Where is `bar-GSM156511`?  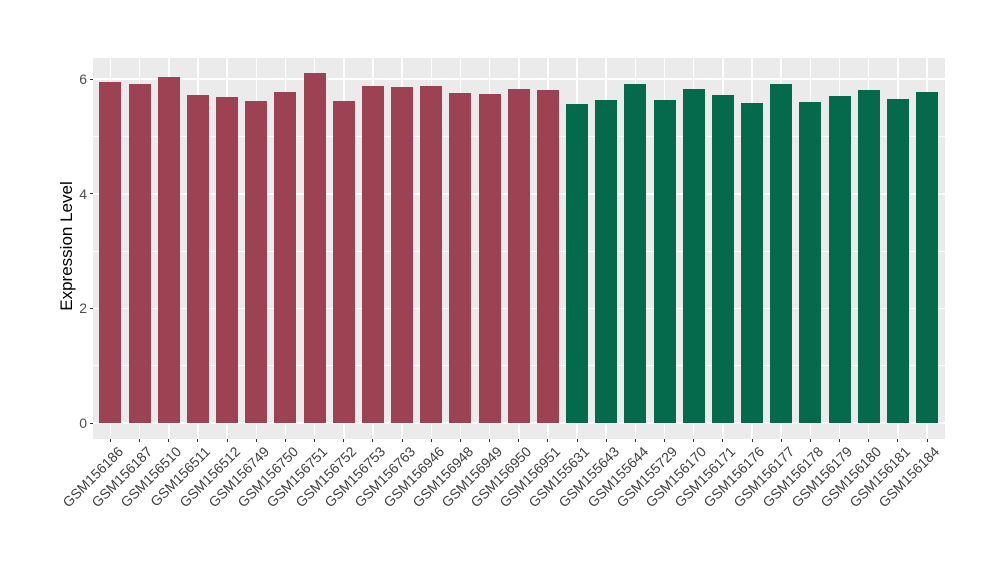
bar-GSM156511 is located at coordinates (197, 259).